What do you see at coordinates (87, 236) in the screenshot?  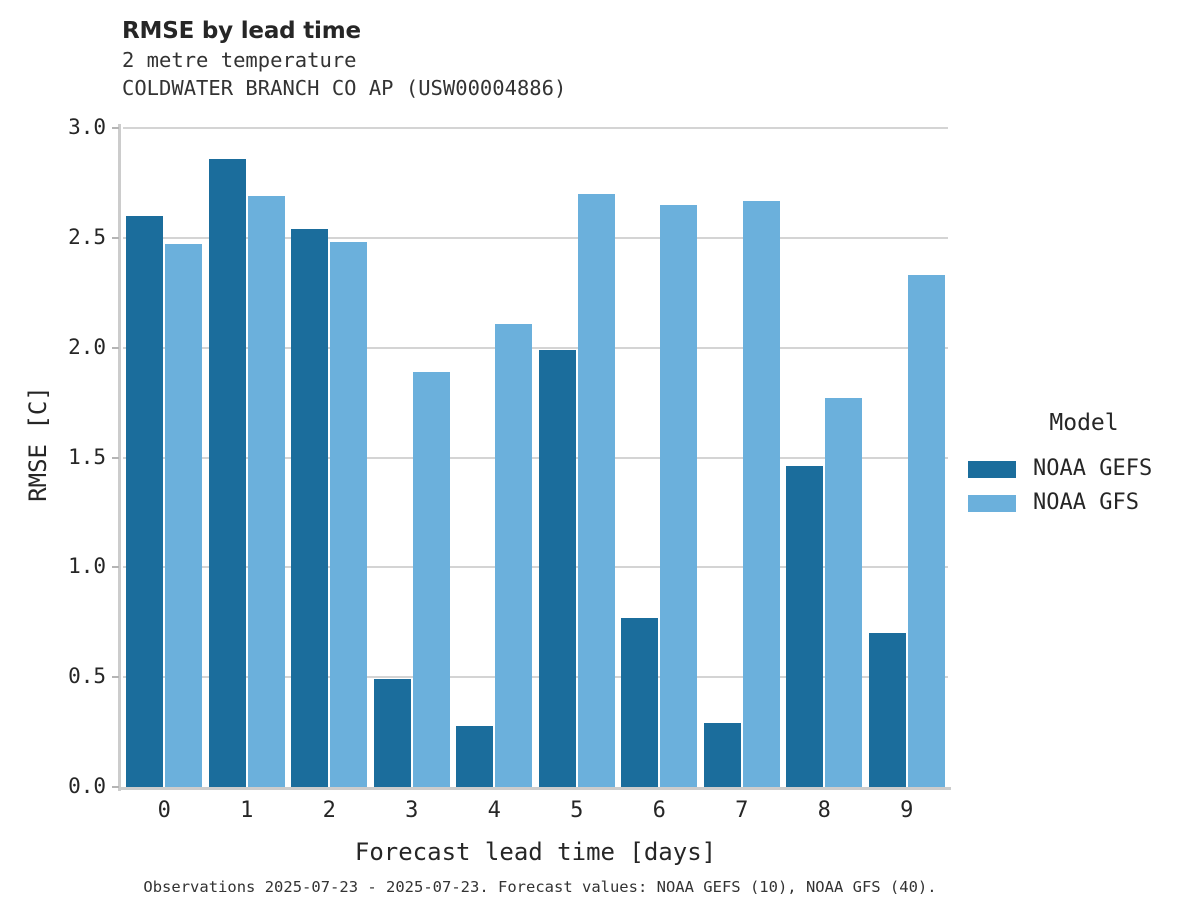 I see `y-tick-label: 2.5` at bounding box center [87, 236].